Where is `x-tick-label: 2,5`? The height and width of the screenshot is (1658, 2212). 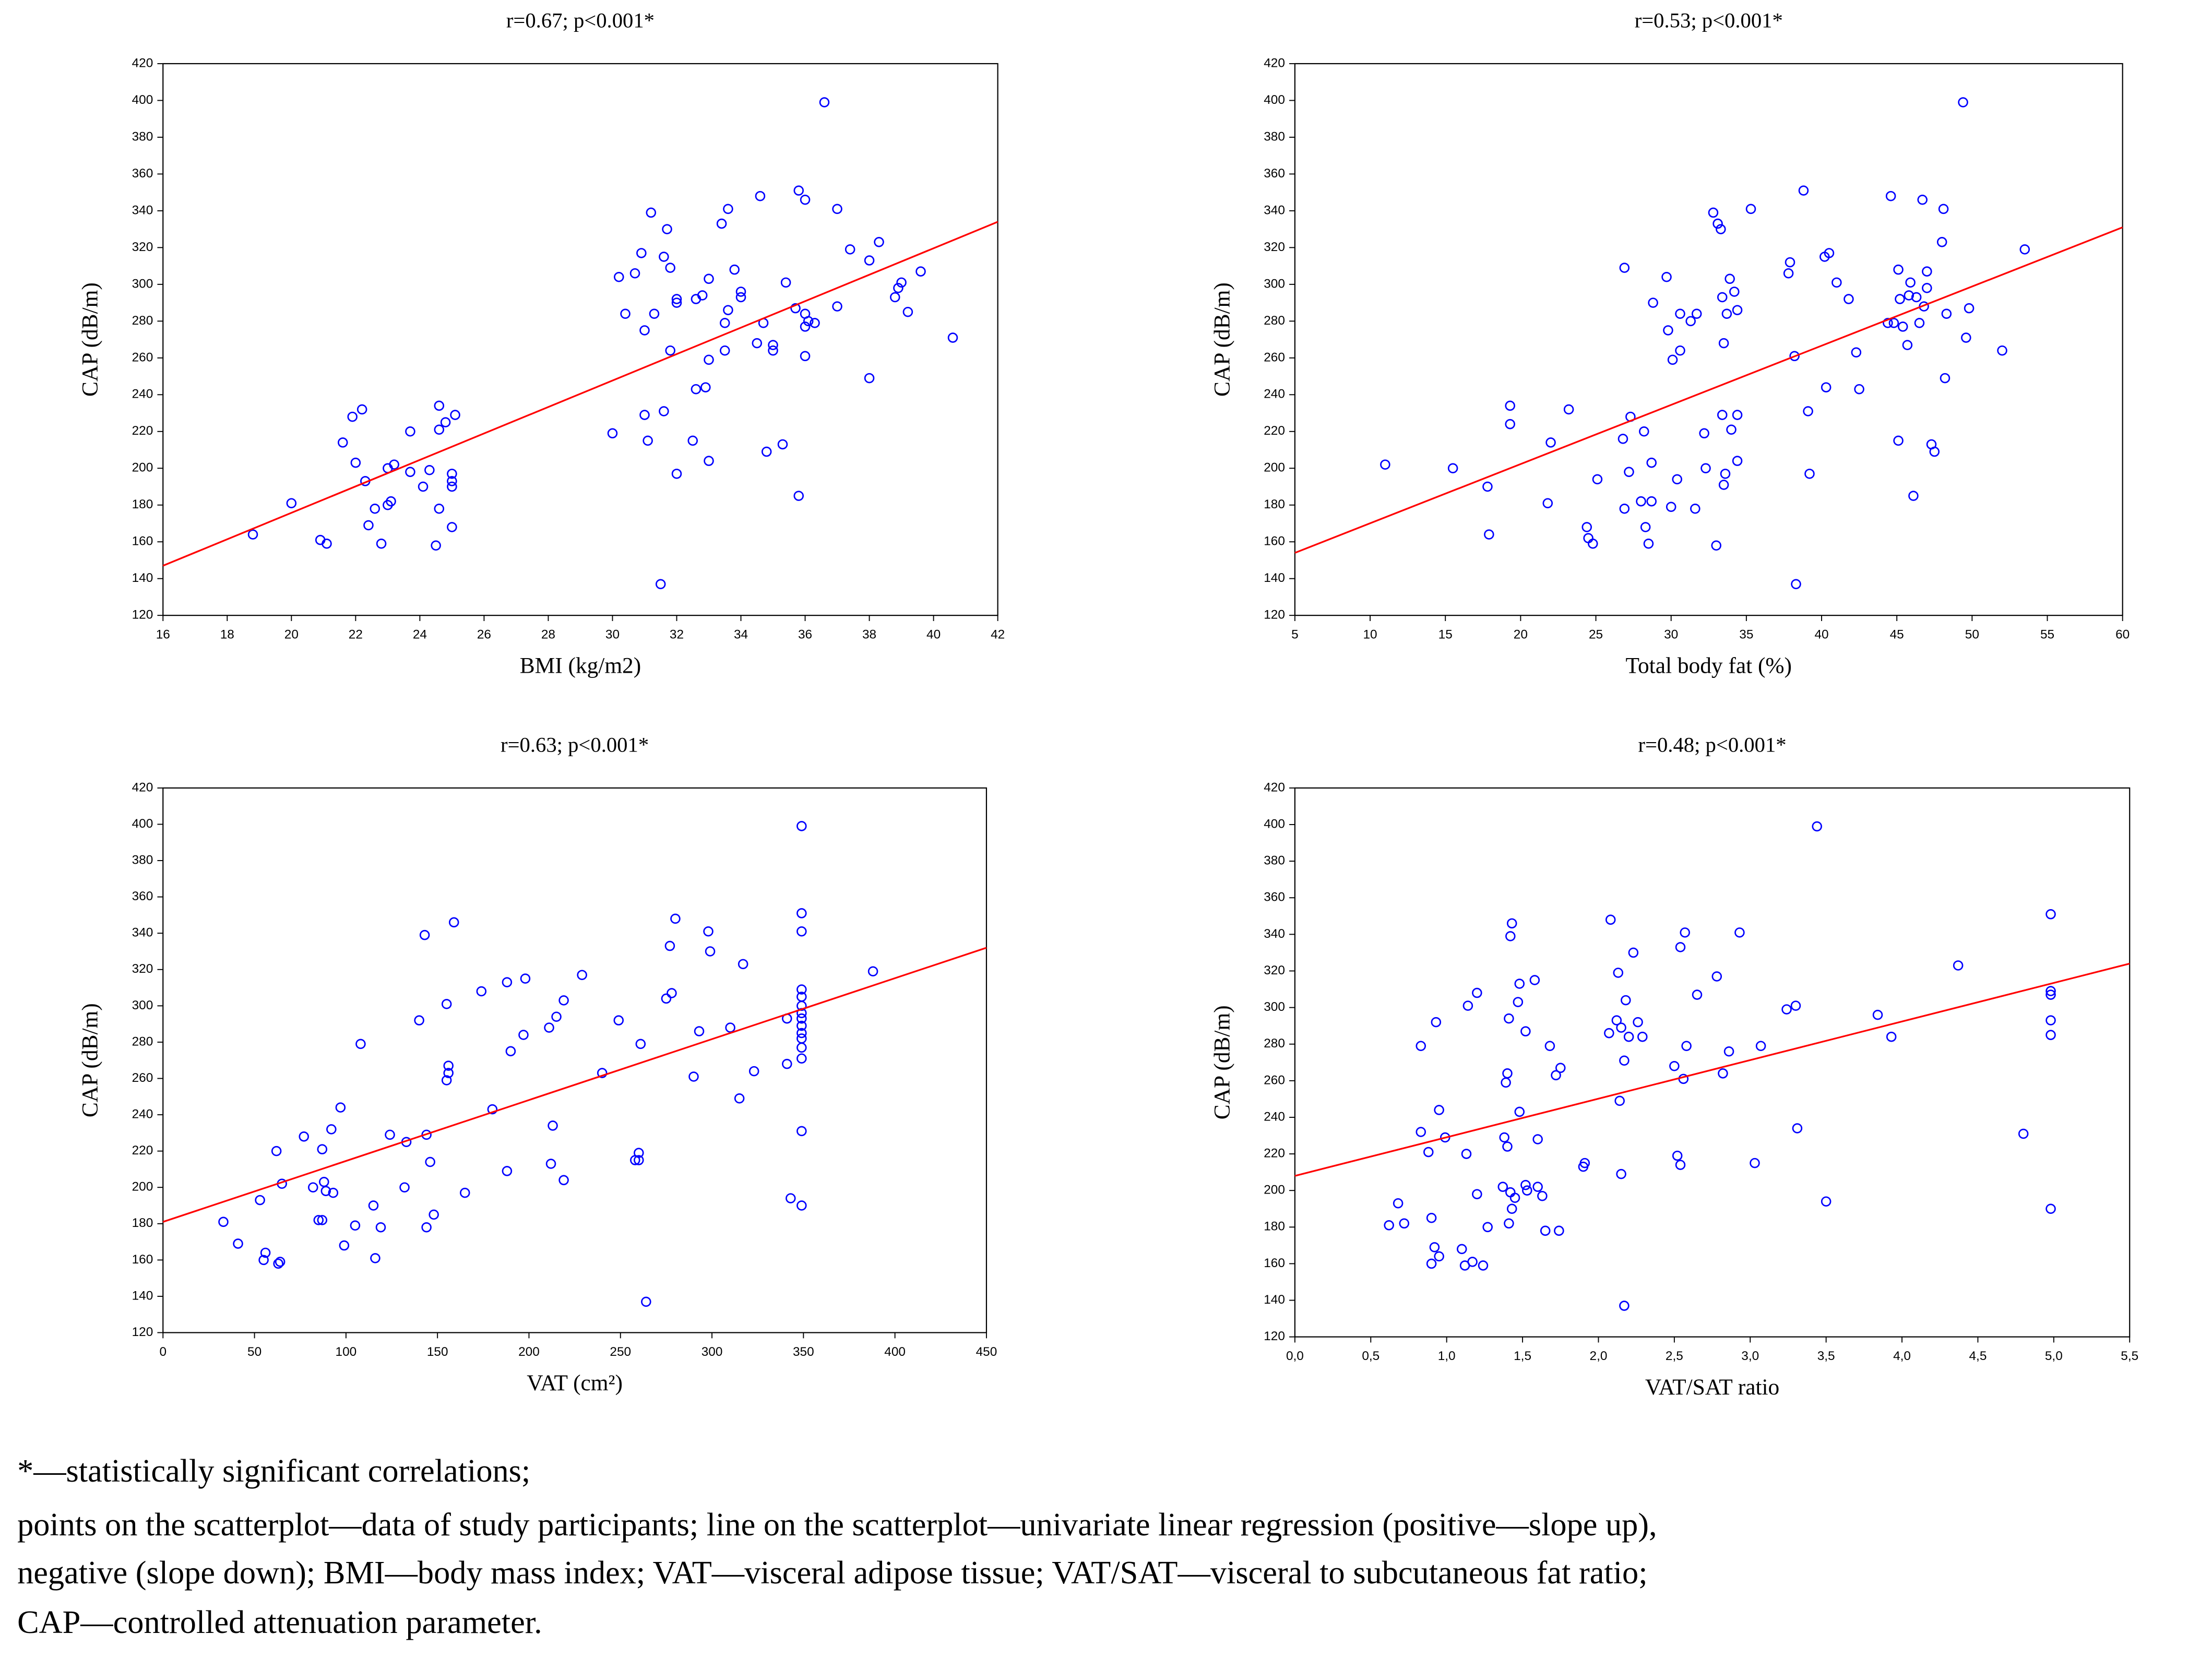
x-tick-label: 2,5 is located at coordinates (1674, 1356).